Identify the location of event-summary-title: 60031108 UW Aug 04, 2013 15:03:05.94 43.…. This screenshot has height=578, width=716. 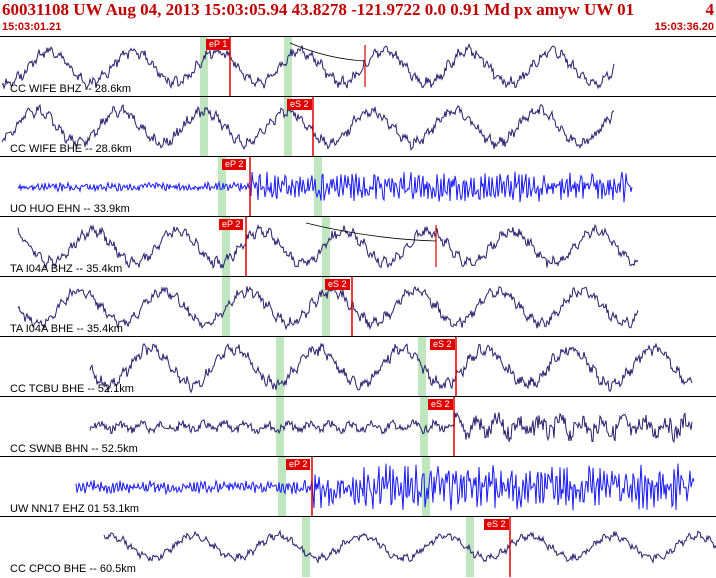
(318, 9).